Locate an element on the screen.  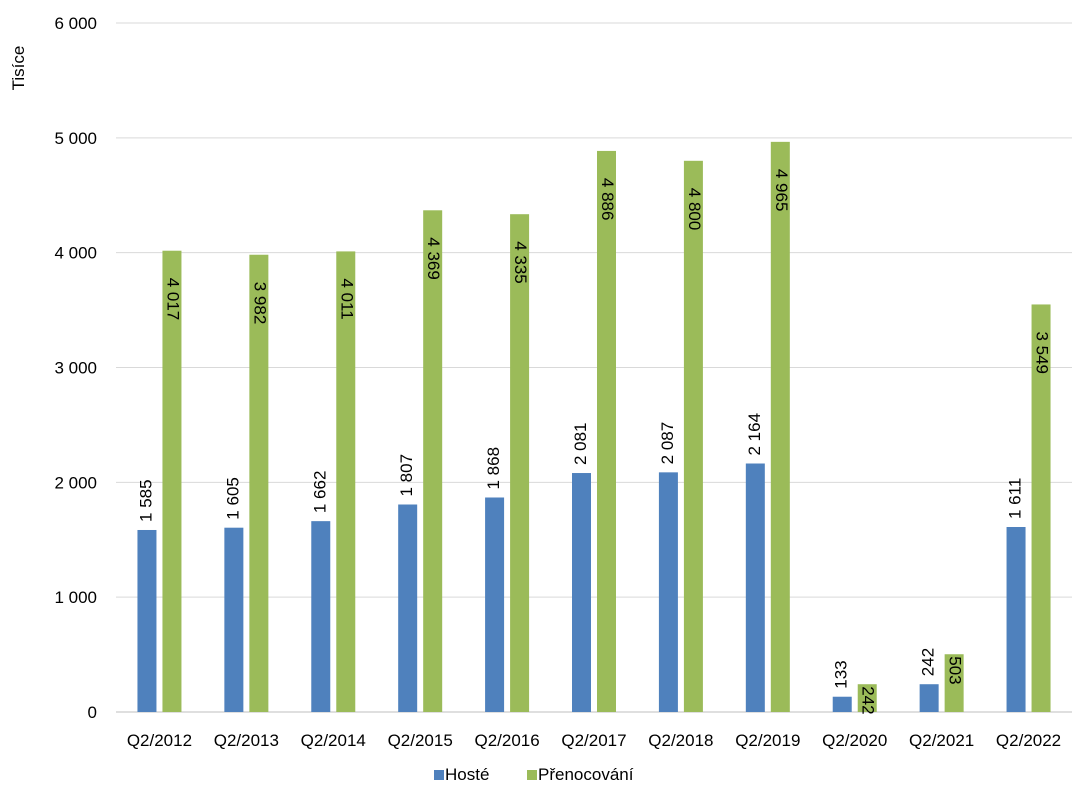
data-label: 503 is located at coordinates (955, 670).